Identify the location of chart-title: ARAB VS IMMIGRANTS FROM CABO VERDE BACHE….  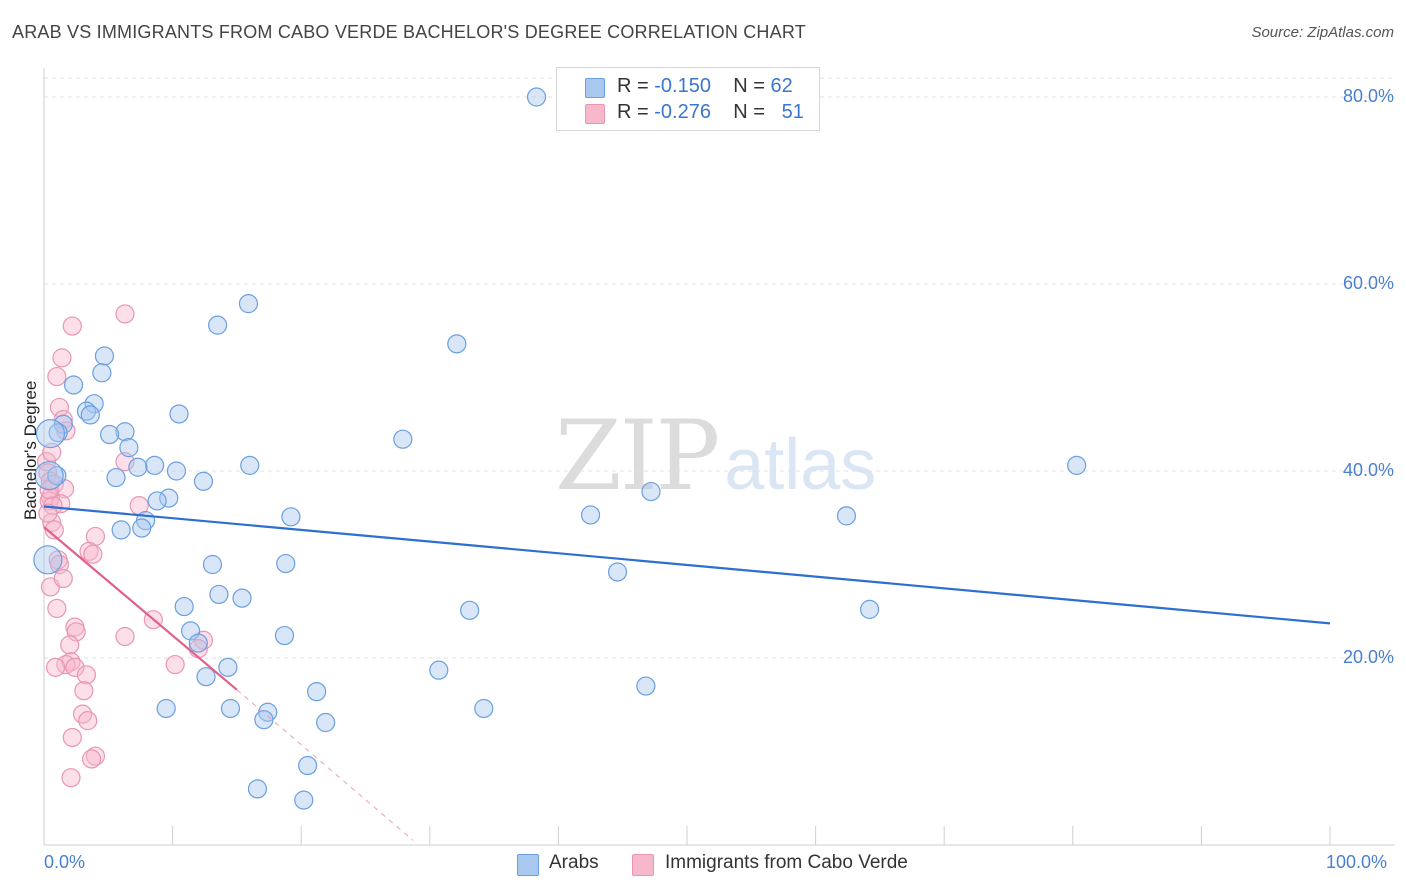
(409, 32).